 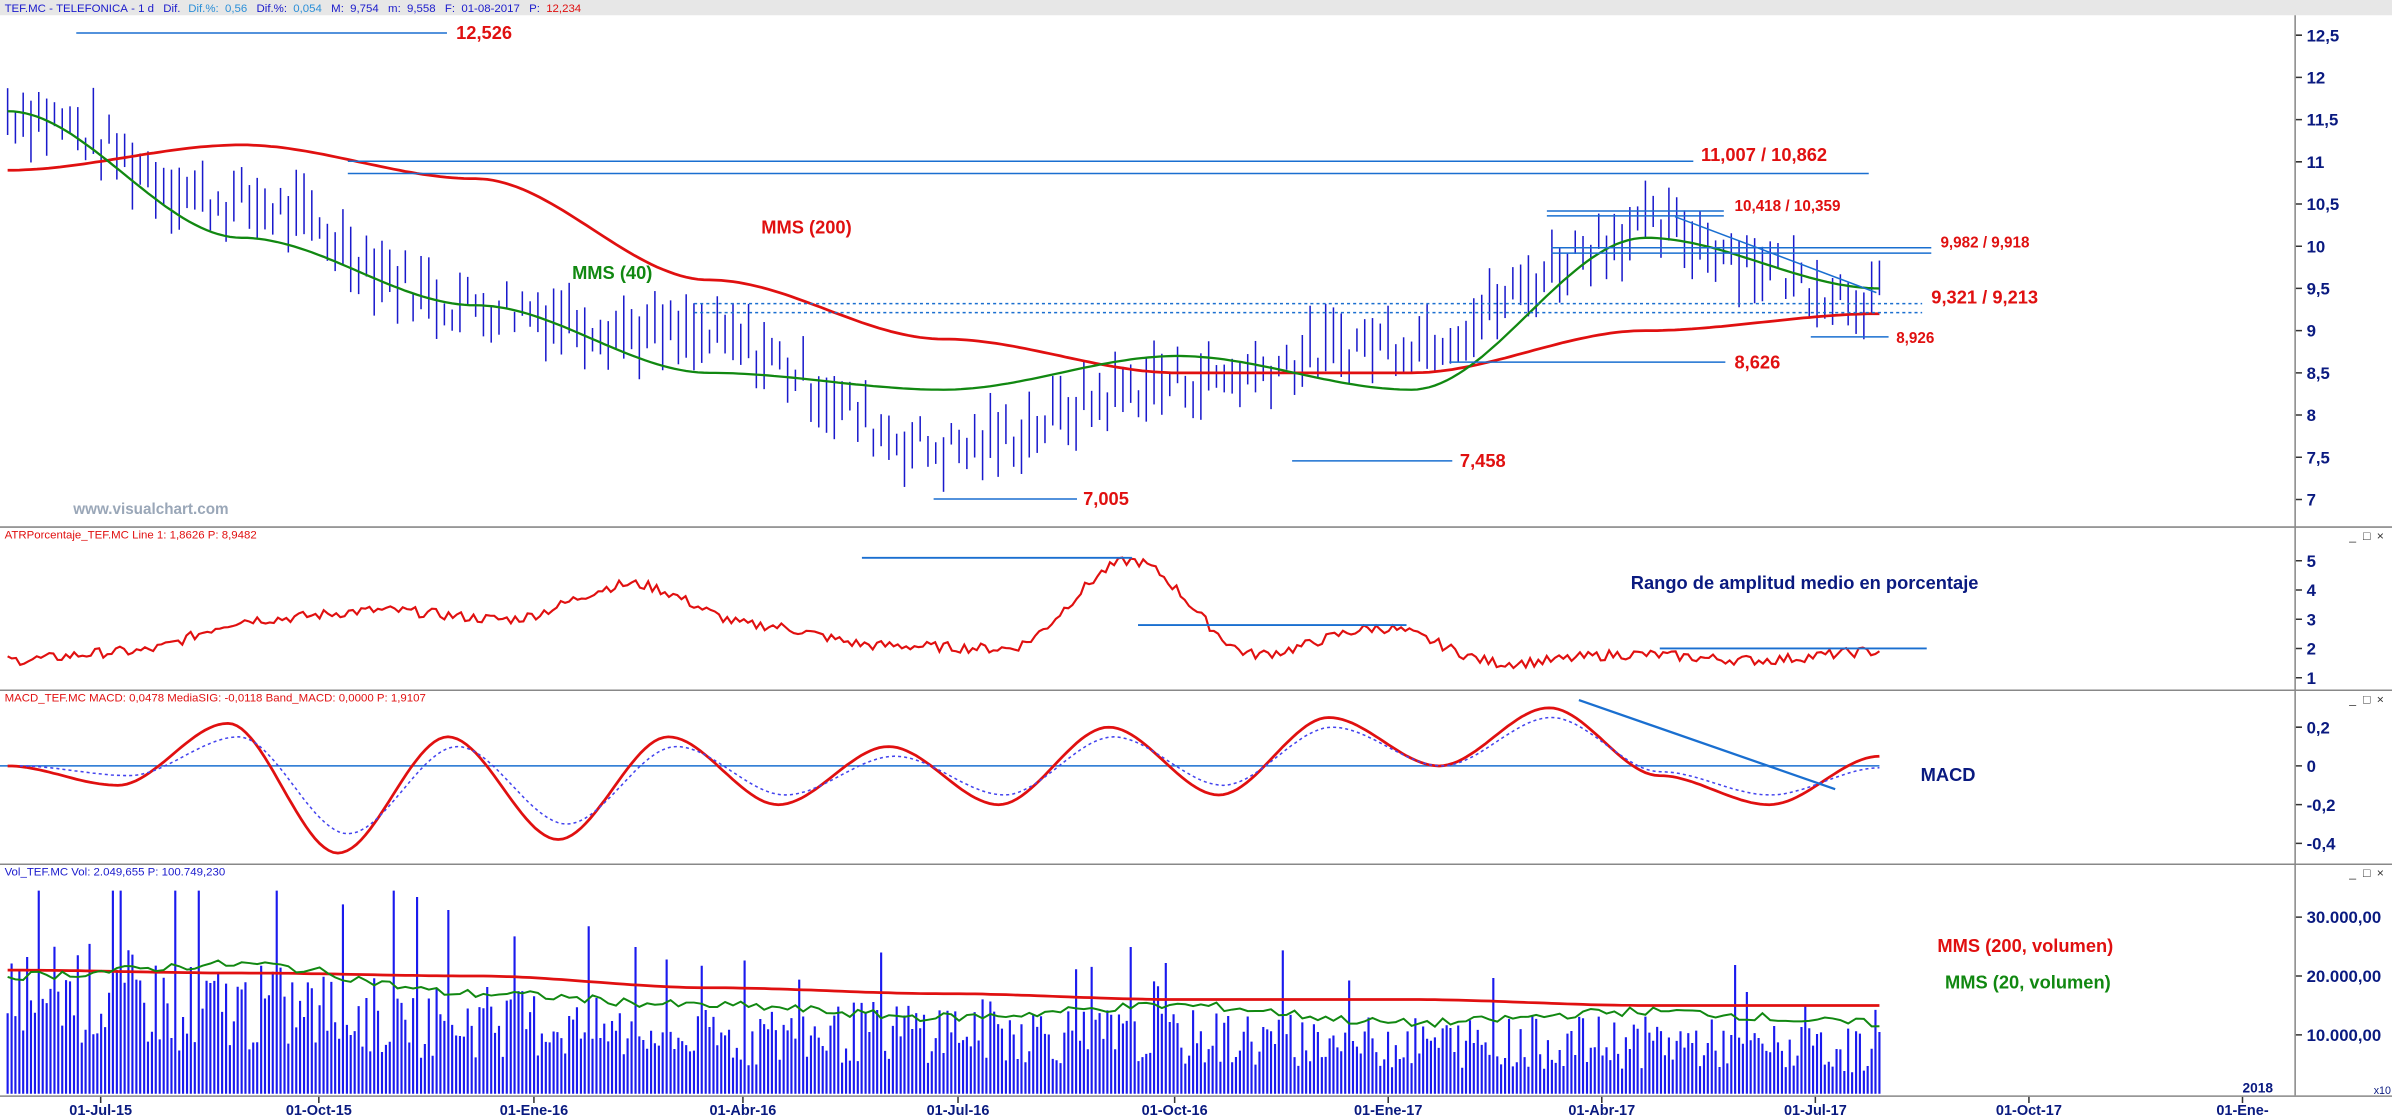 I want to click on macd-annotation: MACD, so click(x=1948, y=774).